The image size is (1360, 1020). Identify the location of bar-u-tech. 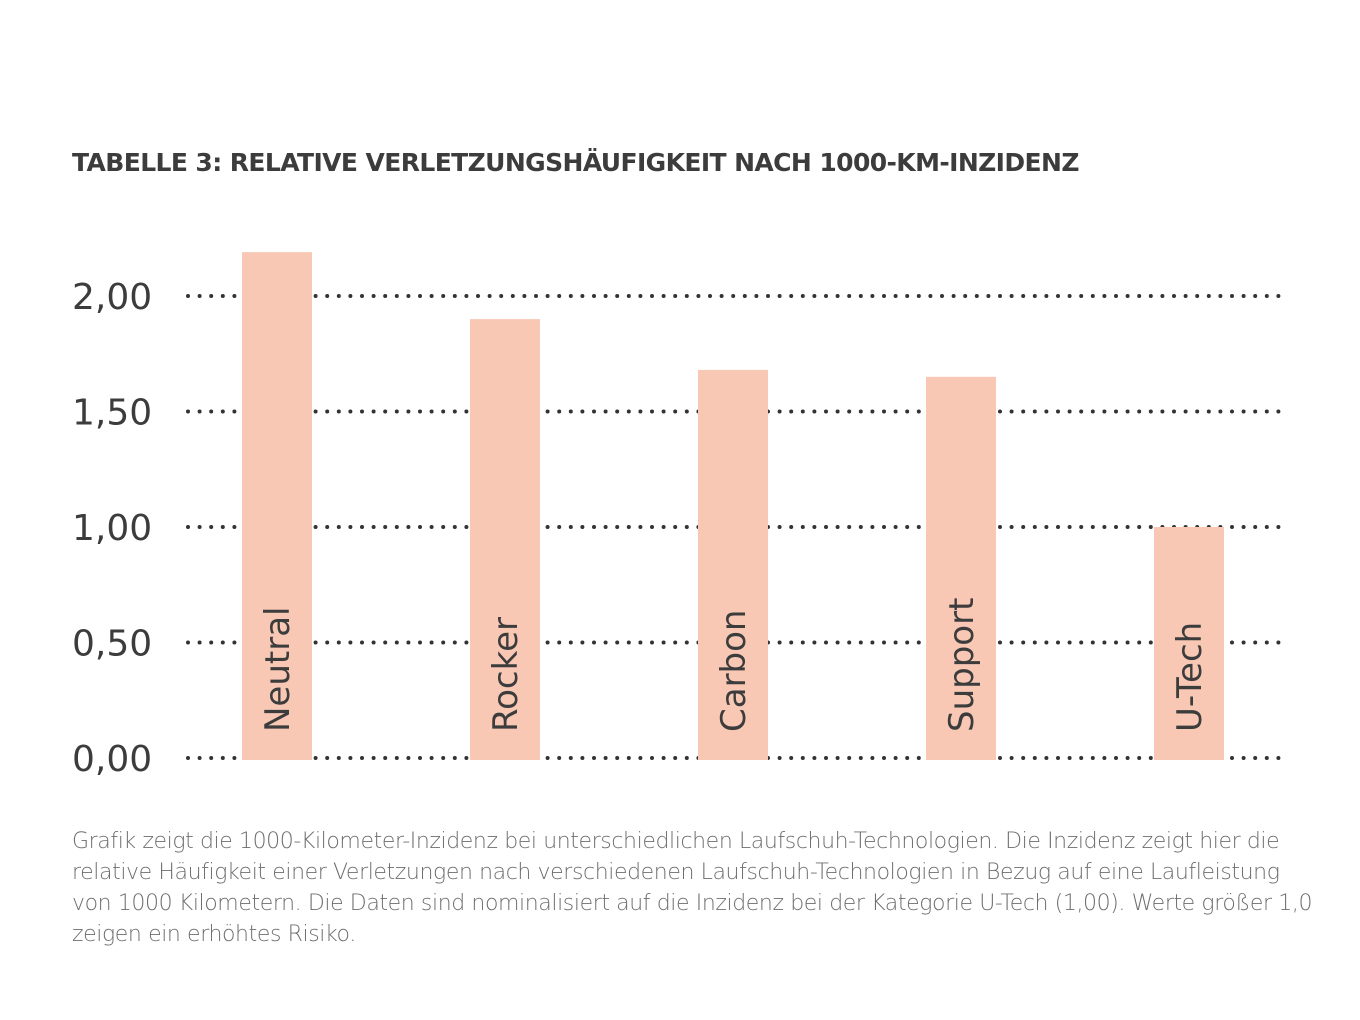
(1189, 643).